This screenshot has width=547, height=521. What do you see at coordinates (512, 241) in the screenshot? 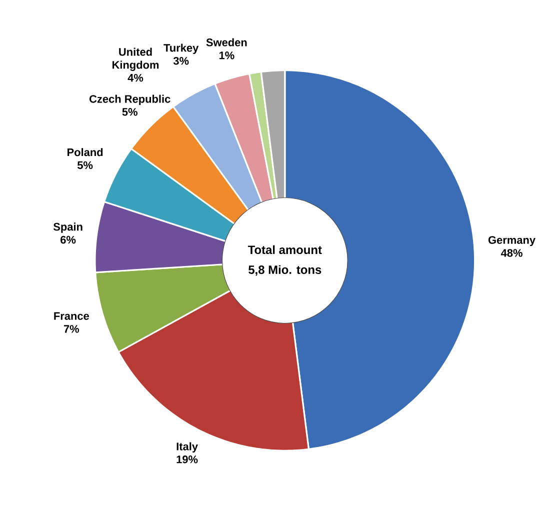
I see `slice-label: Germany` at bounding box center [512, 241].